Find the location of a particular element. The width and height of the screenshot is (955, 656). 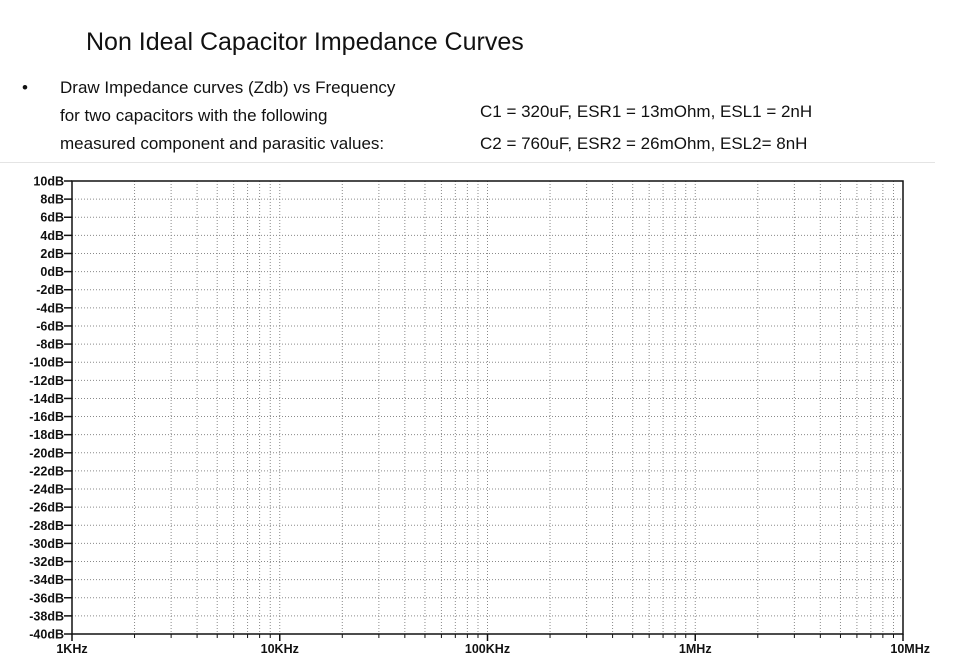

y-tick-label: -24dB is located at coordinates (46, 490).